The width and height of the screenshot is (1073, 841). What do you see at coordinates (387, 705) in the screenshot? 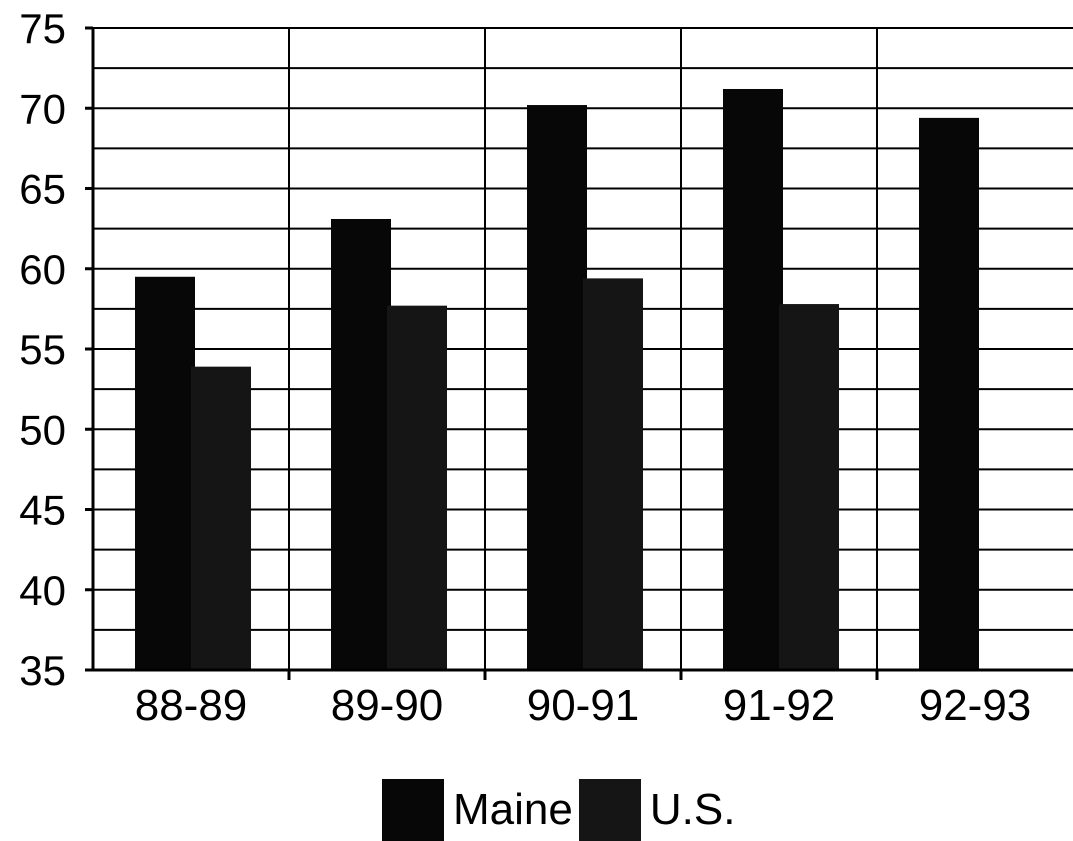
I see `x-tick-label: 89-90` at bounding box center [387, 705].